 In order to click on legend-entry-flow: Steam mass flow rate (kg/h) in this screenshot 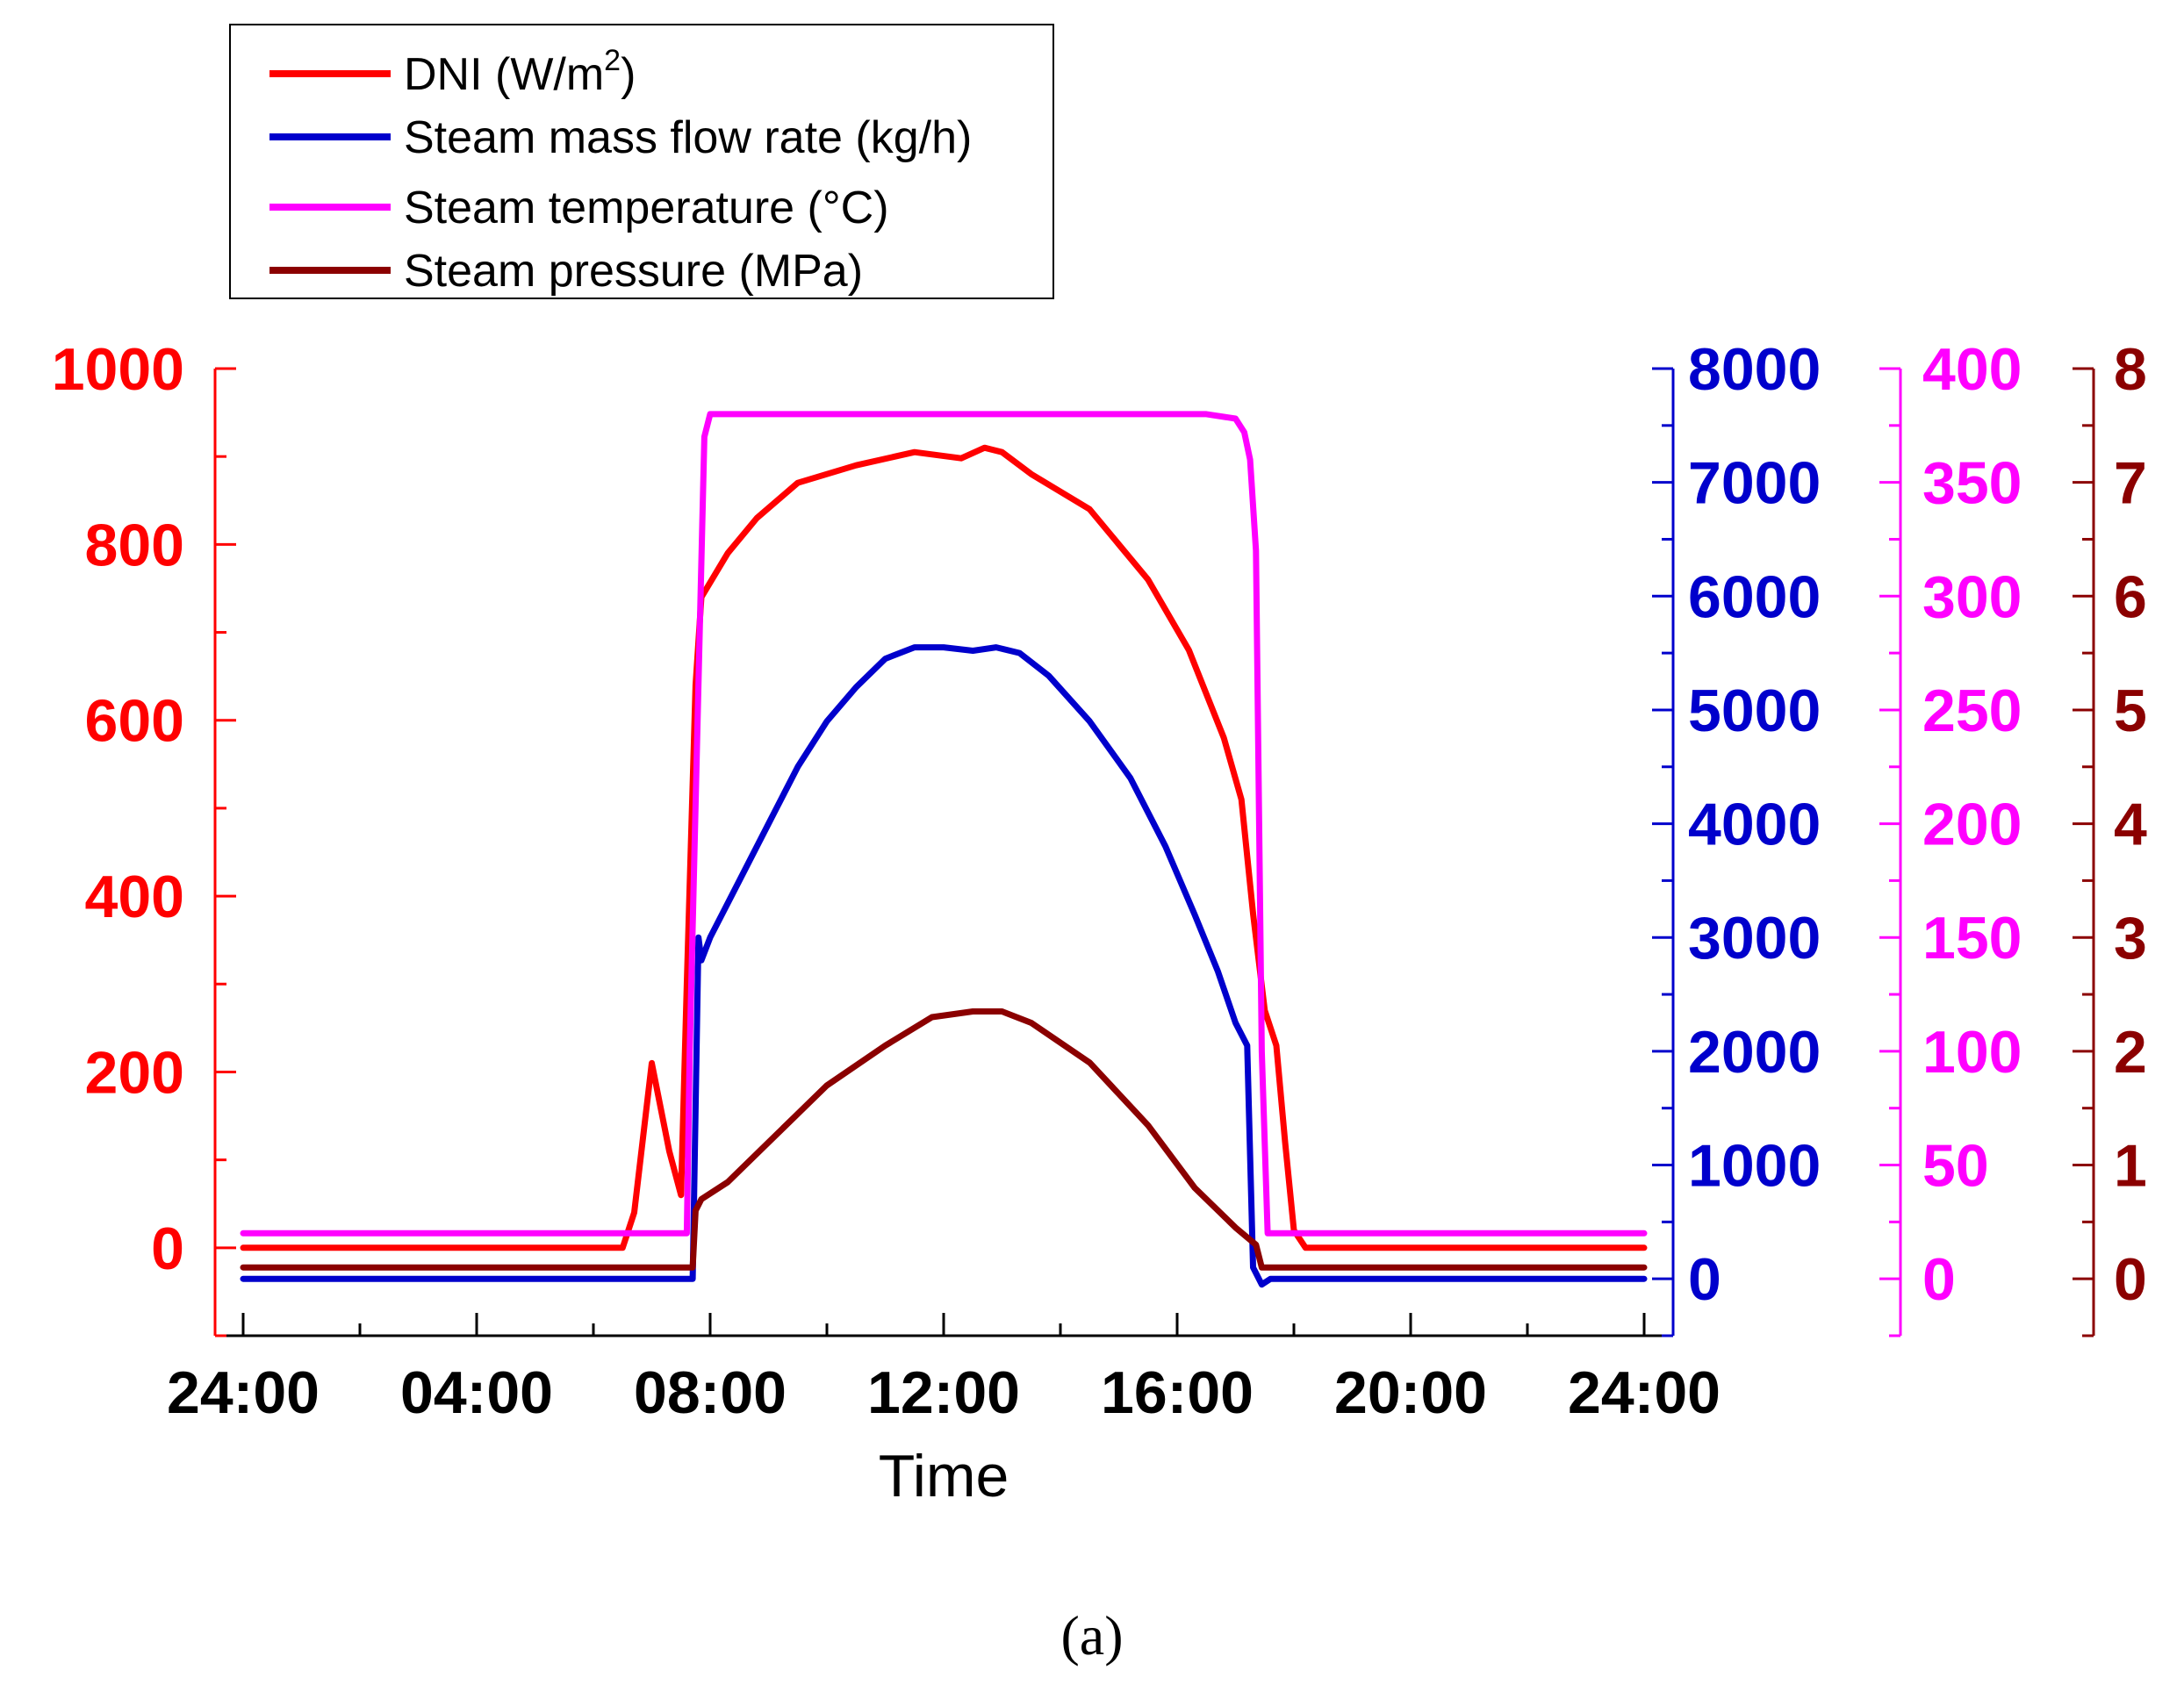, I will do `click(688, 137)`.